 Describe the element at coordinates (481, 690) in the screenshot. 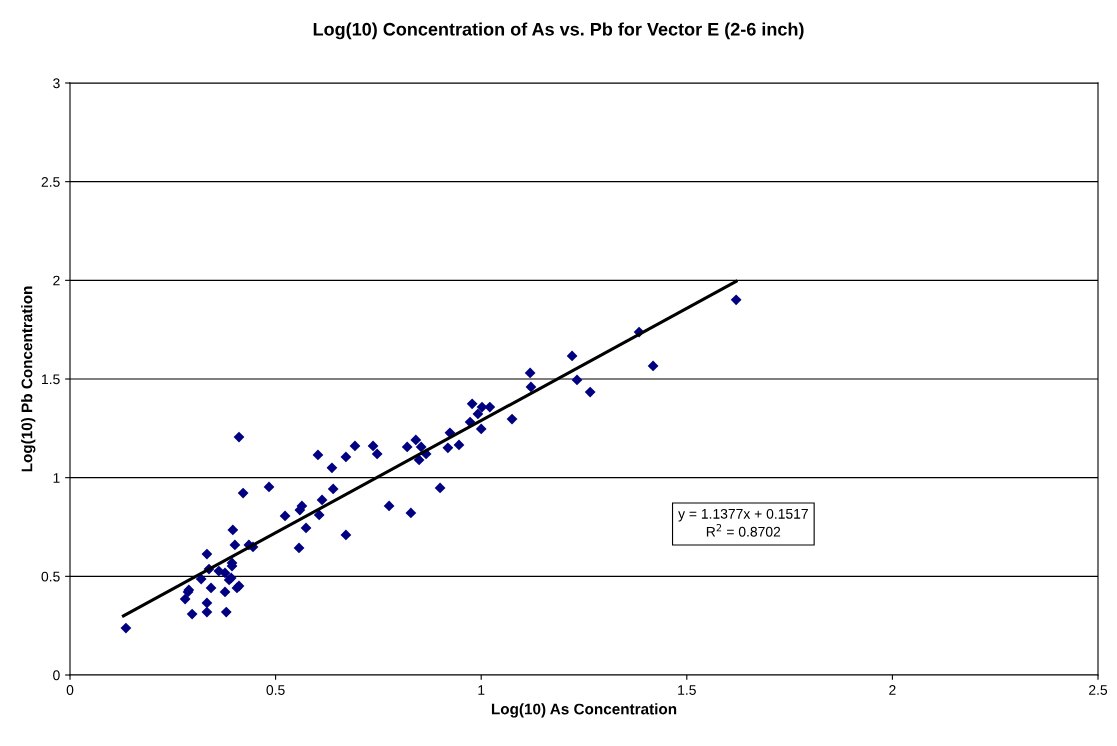

I see `x-tick-label: 1` at that location.